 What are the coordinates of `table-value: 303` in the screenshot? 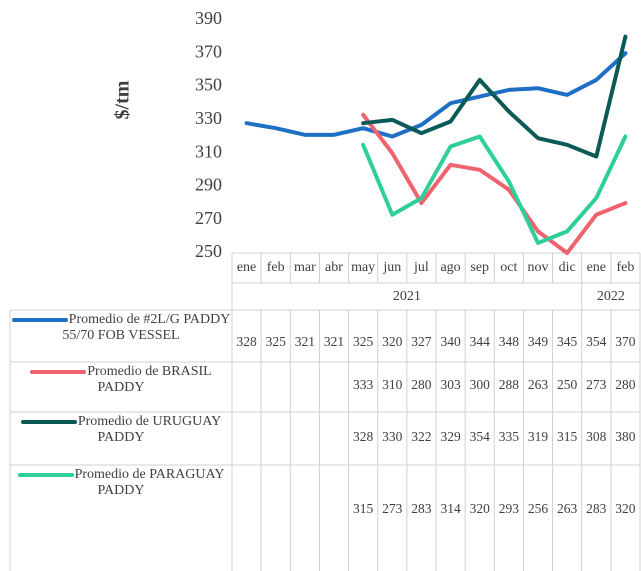 It's located at (450, 384).